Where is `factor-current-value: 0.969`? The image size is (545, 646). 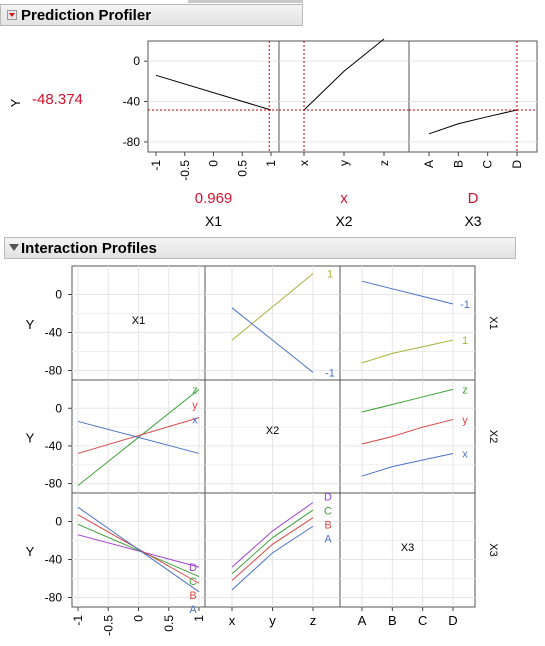 factor-current-value: 0.969 is located at coordinates (214, 198).